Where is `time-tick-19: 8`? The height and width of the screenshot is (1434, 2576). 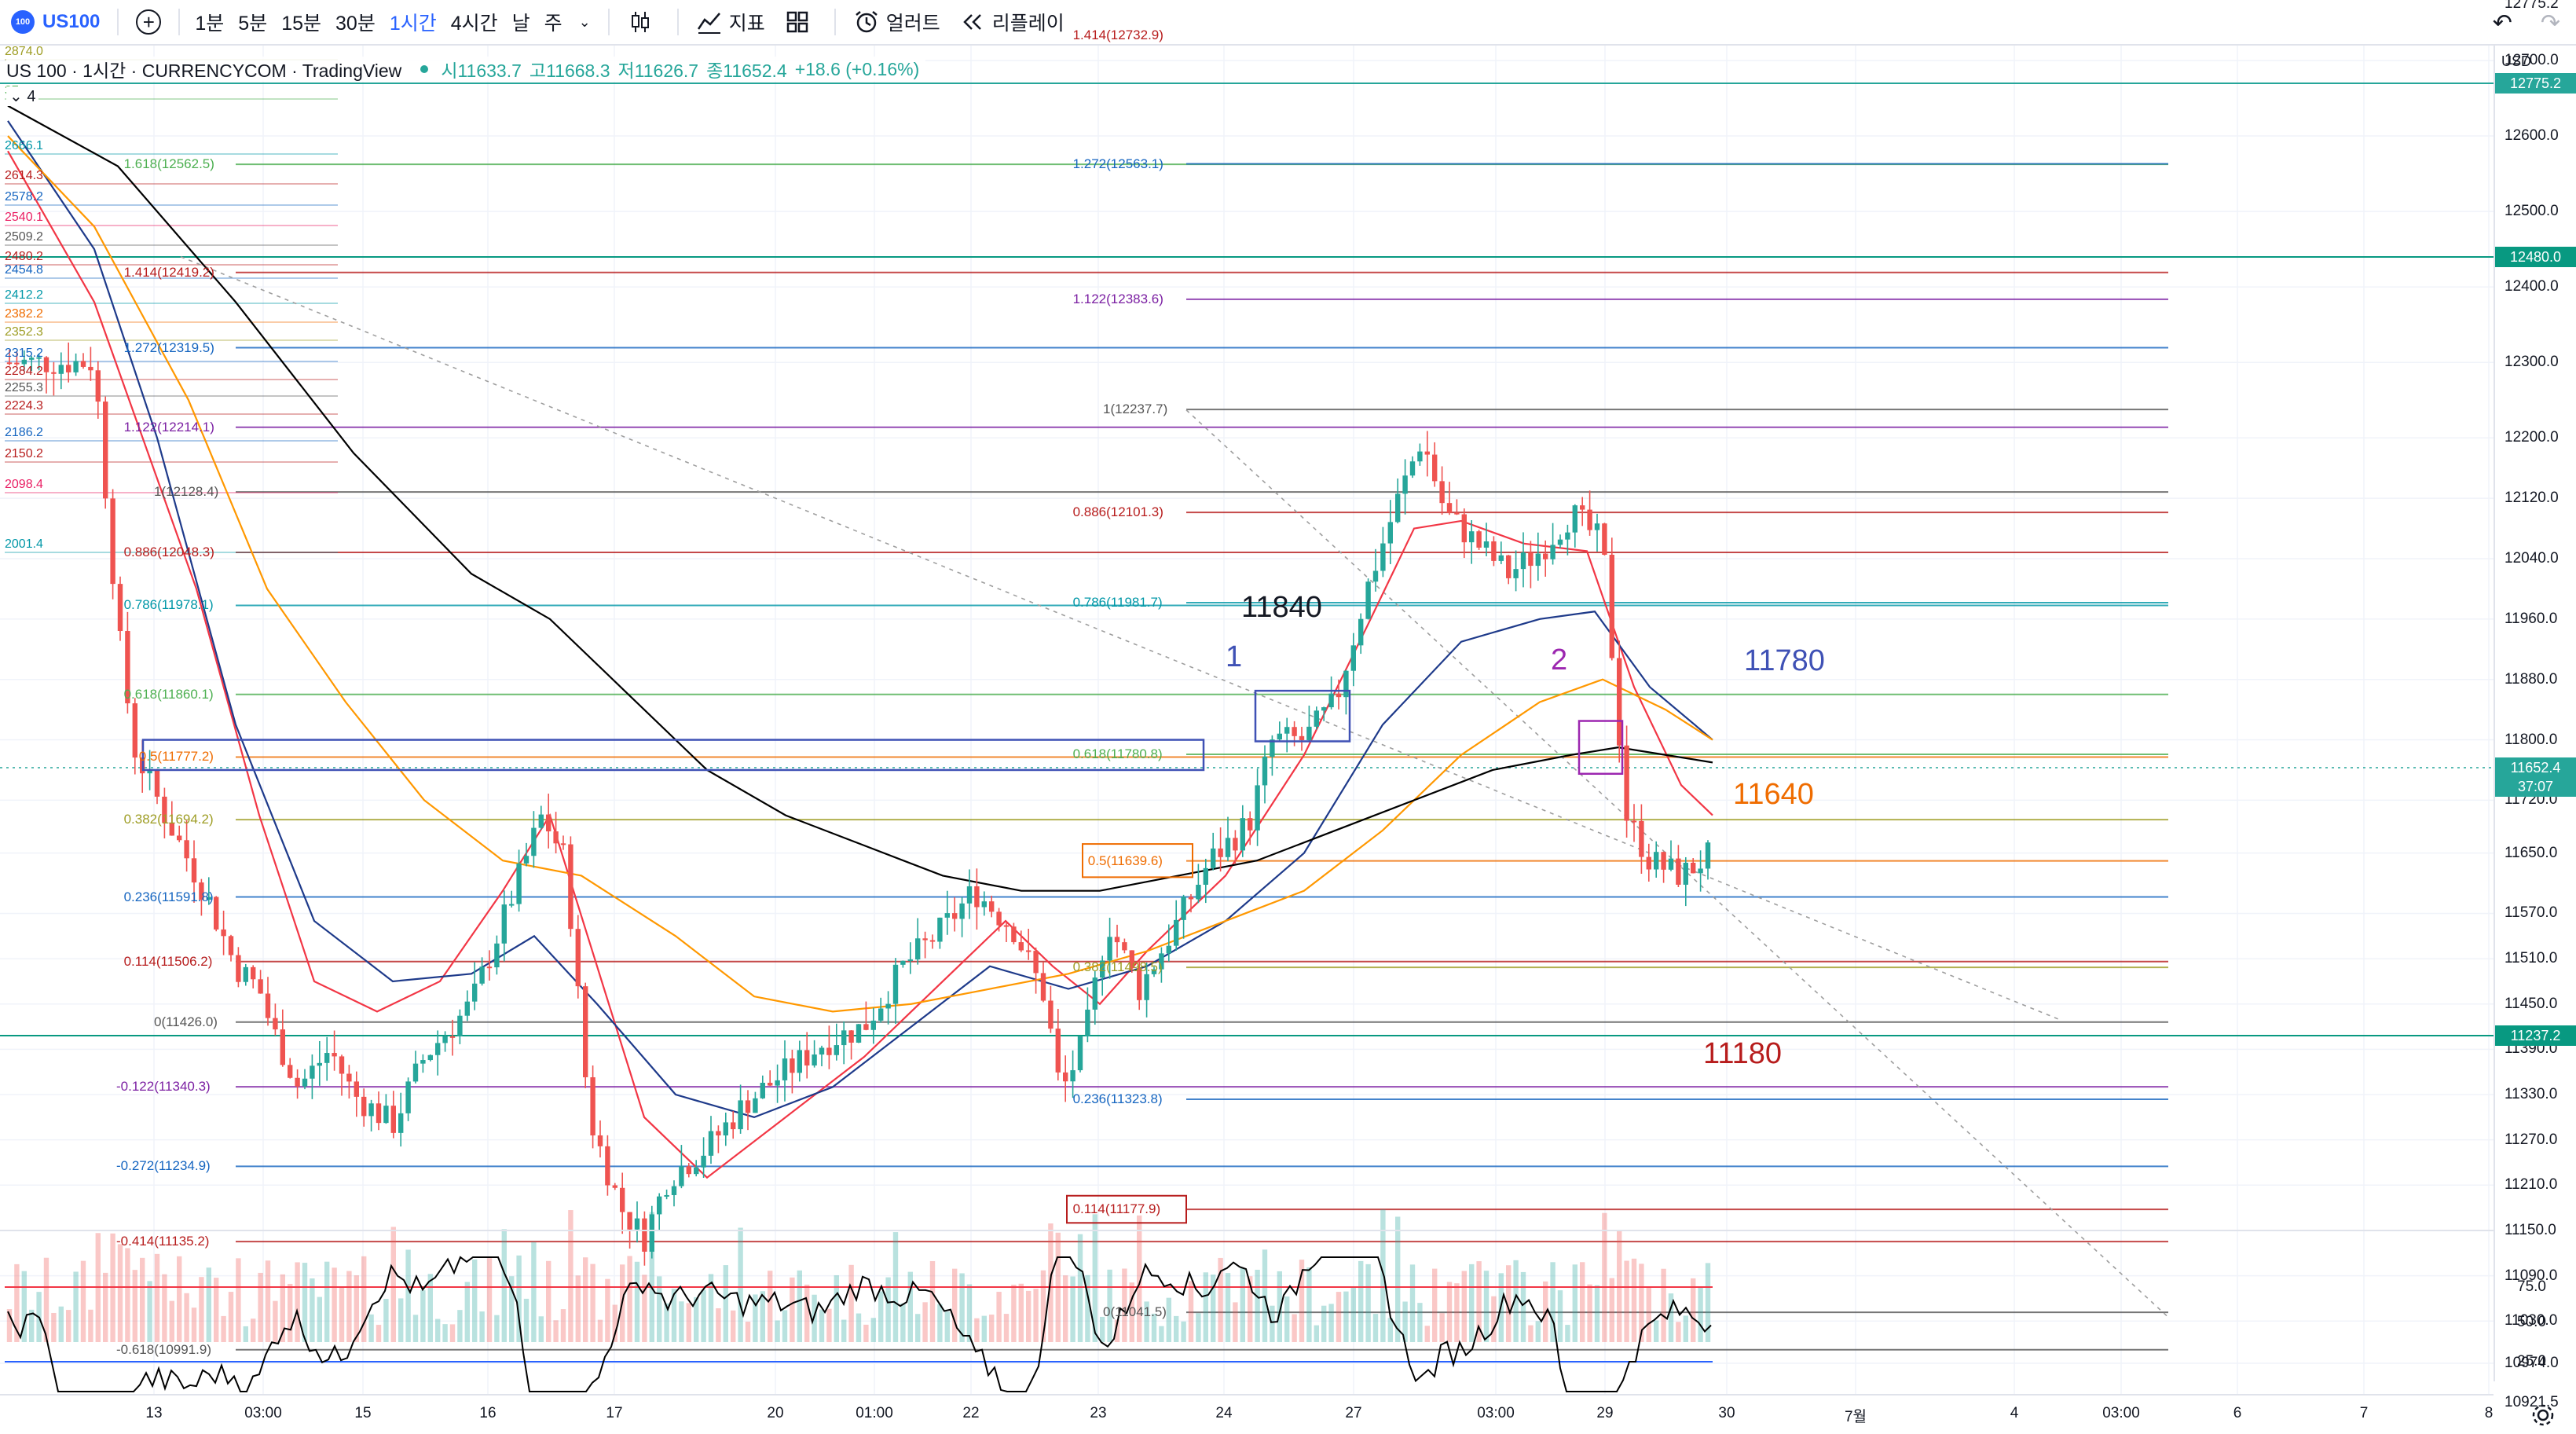 time-tick-19: 8 is located at coordinates (2489, 1413).